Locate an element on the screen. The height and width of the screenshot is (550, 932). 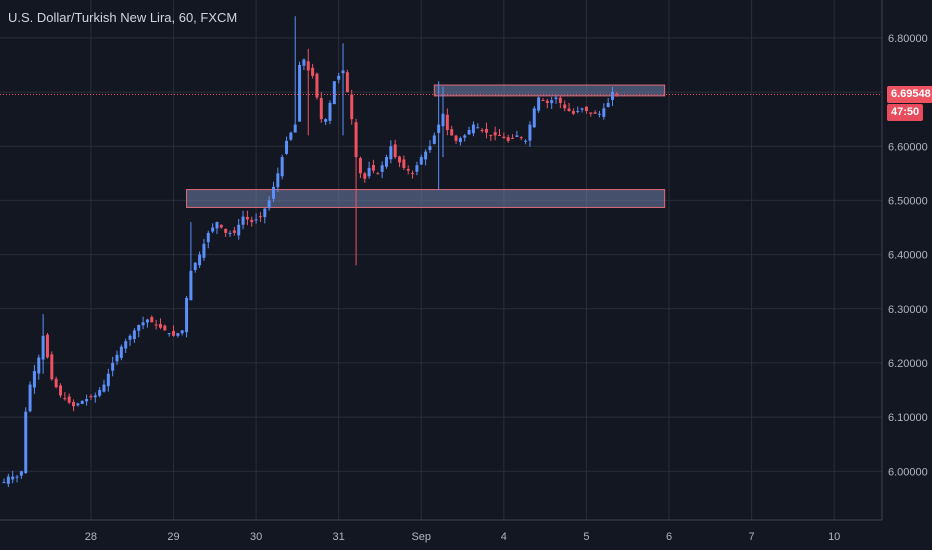
x-tick-label: 4 is located at coordinates (504, 537).